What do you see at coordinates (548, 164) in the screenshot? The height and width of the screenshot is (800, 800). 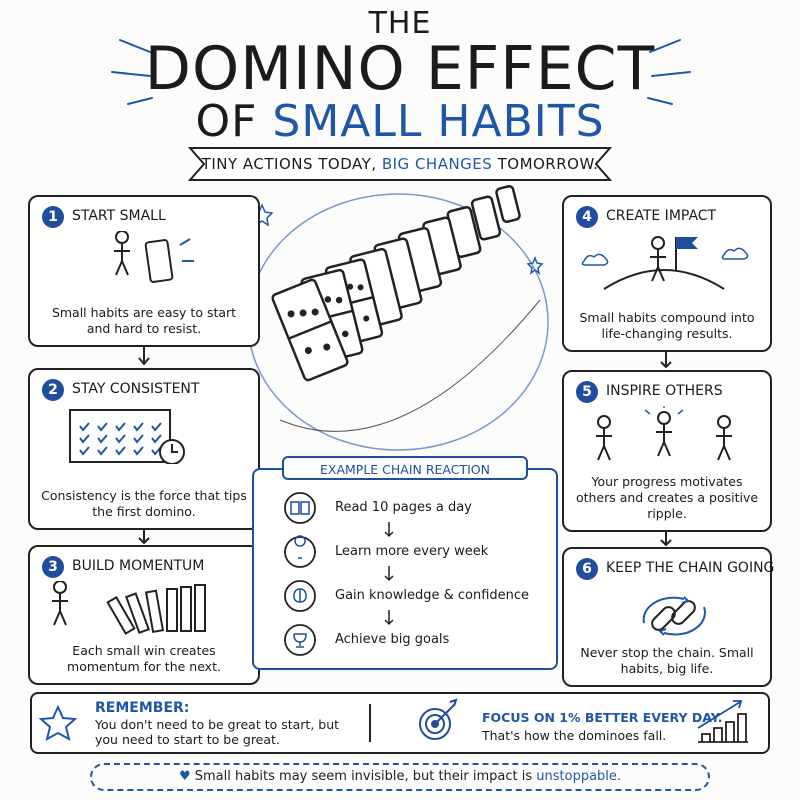 I see `banner-text: TOMORROW.` at bounding box center [548, 164].